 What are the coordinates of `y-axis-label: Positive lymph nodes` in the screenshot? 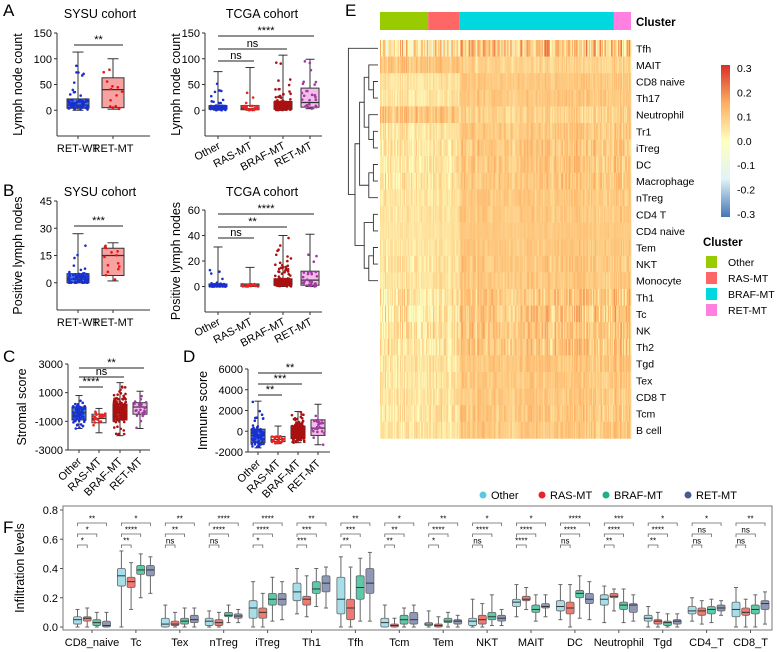 It's located at (176, 261).